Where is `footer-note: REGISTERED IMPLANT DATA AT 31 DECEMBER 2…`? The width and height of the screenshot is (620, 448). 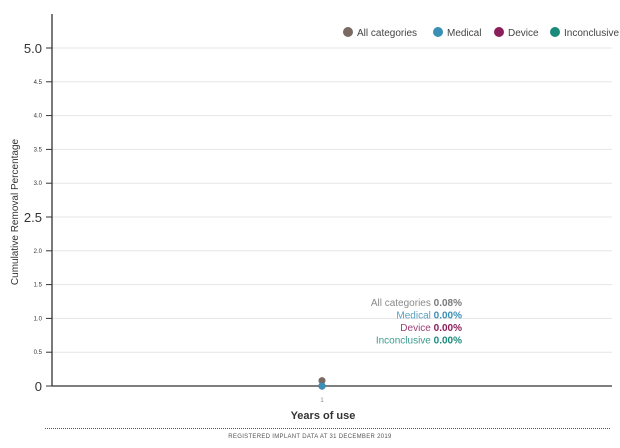
footer-note: REGISTERED IMPLANT DATA AT 31 DECEMBER 2… is located at coordinates (310, 437).